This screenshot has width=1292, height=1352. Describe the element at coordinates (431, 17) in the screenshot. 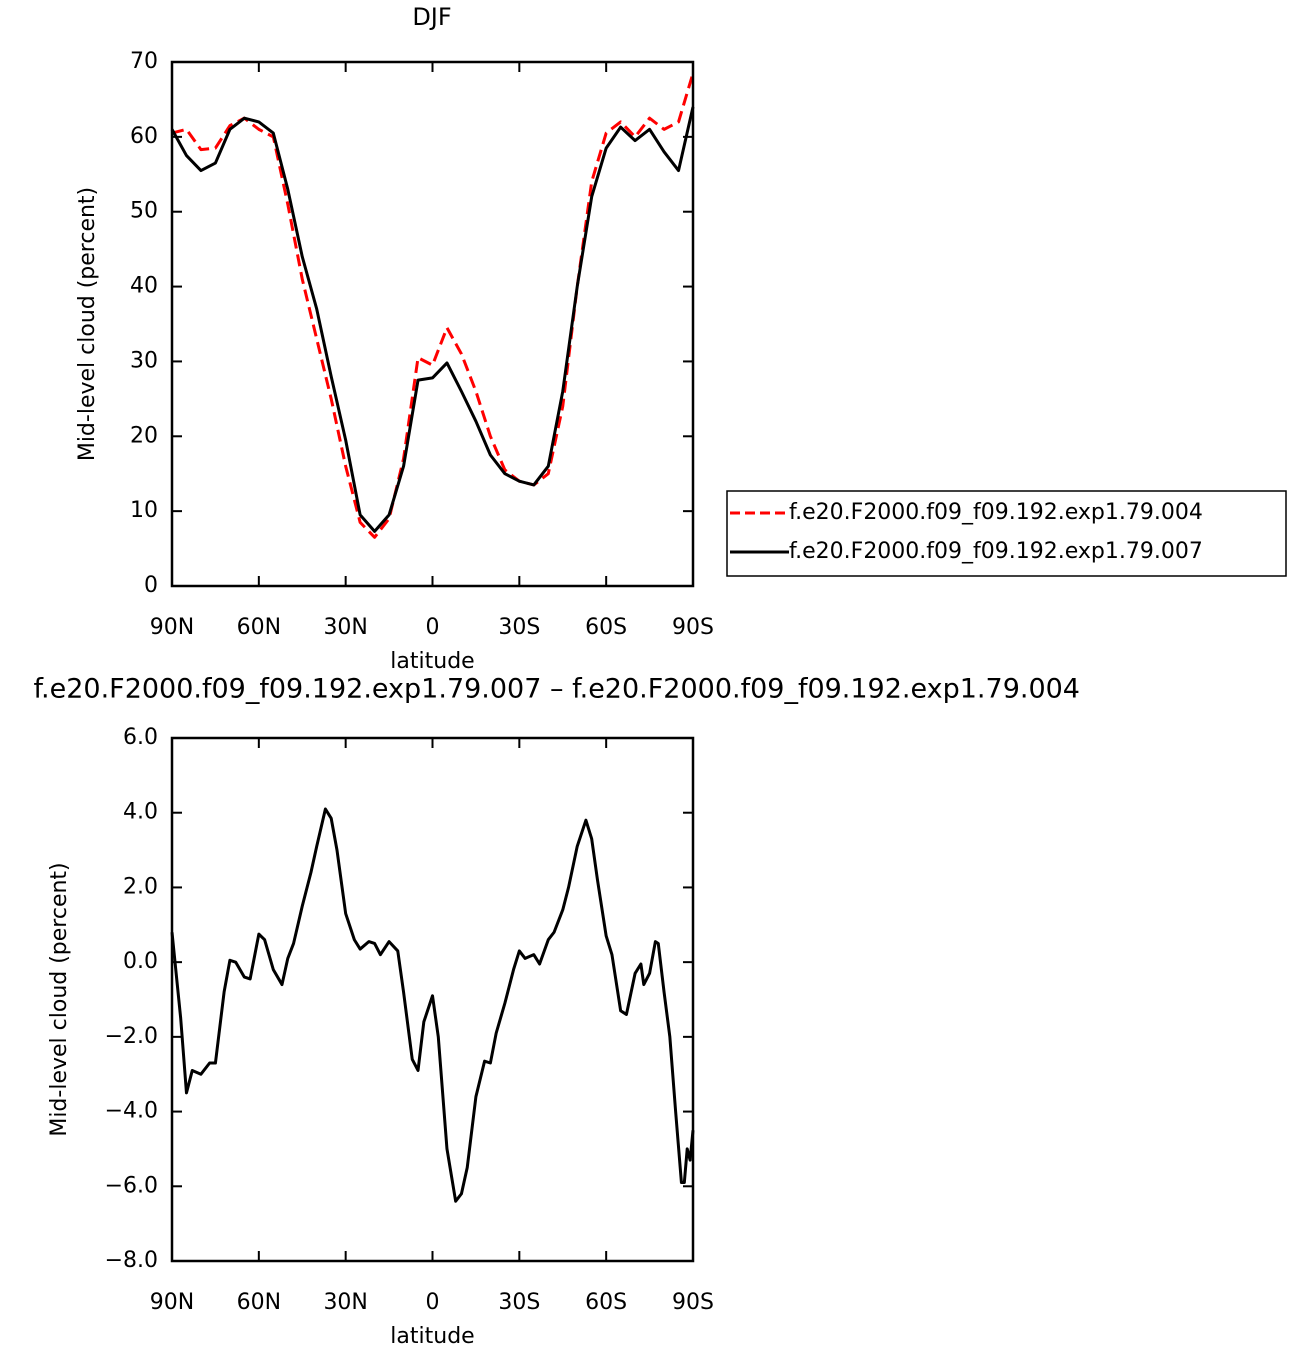

I see `chart-title: DJF` at that location.